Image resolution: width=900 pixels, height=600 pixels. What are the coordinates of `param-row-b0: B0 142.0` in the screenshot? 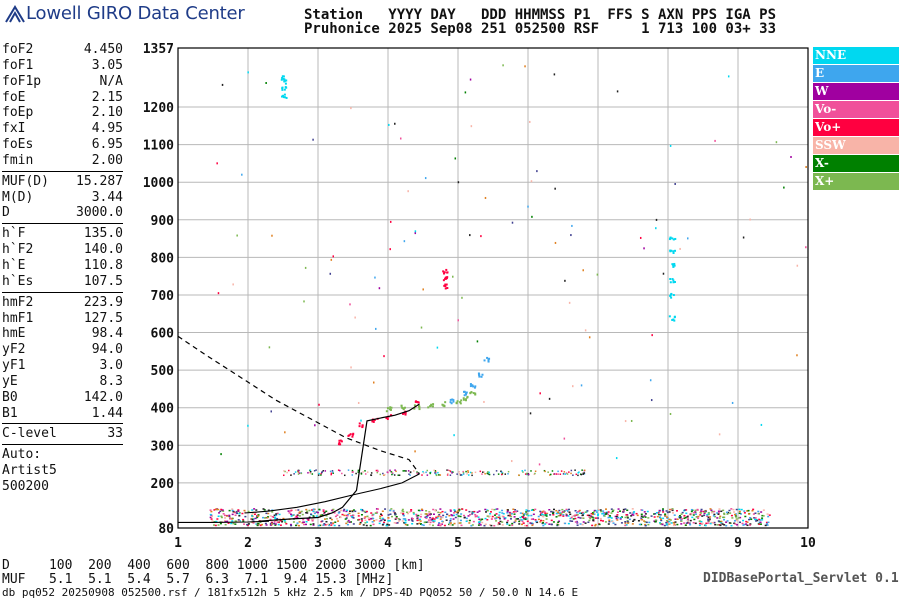 It's located at (62, 398).